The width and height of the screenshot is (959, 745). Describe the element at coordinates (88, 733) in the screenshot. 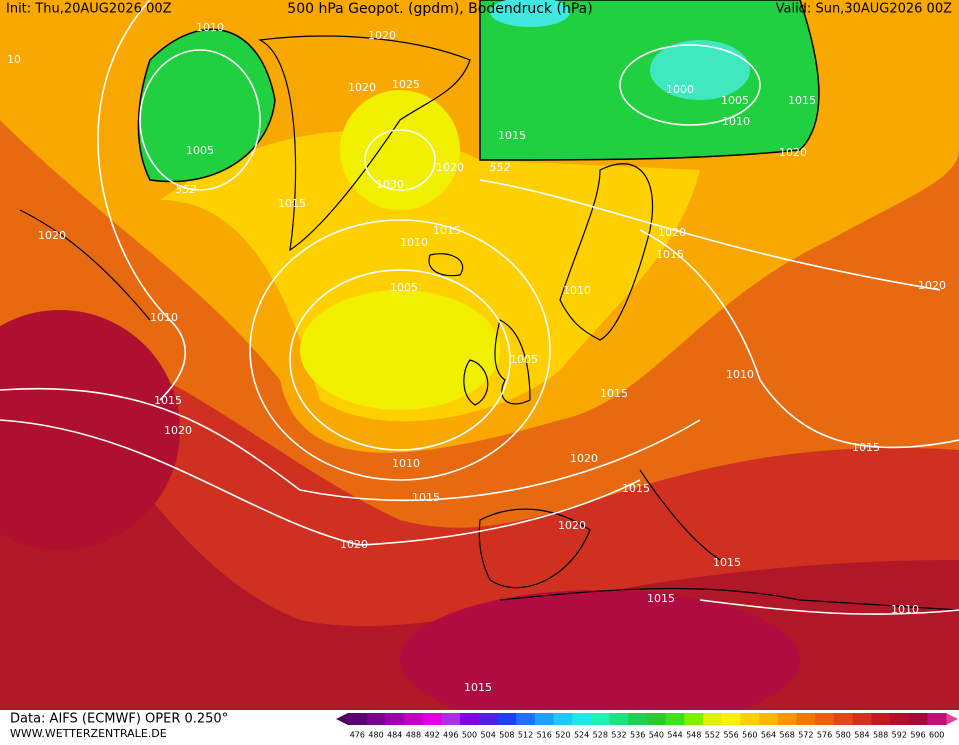

I see `site: WWW.WETTERZENTRALE.DE` at that location.